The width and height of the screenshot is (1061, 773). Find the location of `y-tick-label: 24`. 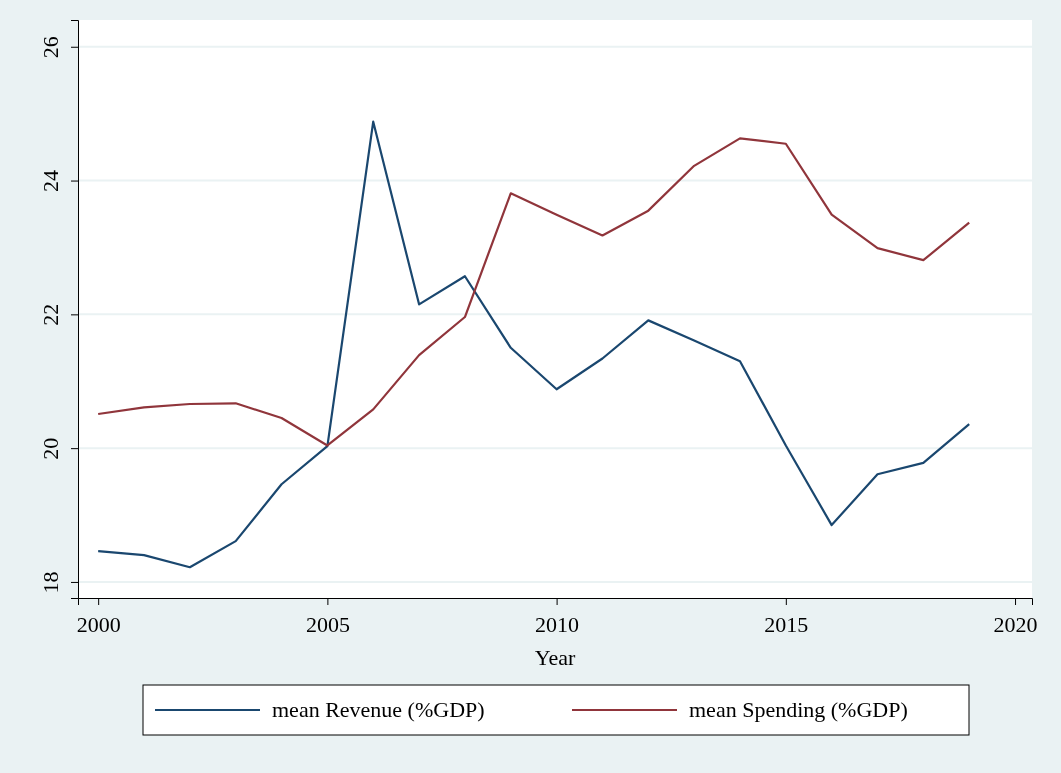

y-tick-label: 24 is located at coordinates (50, 181).